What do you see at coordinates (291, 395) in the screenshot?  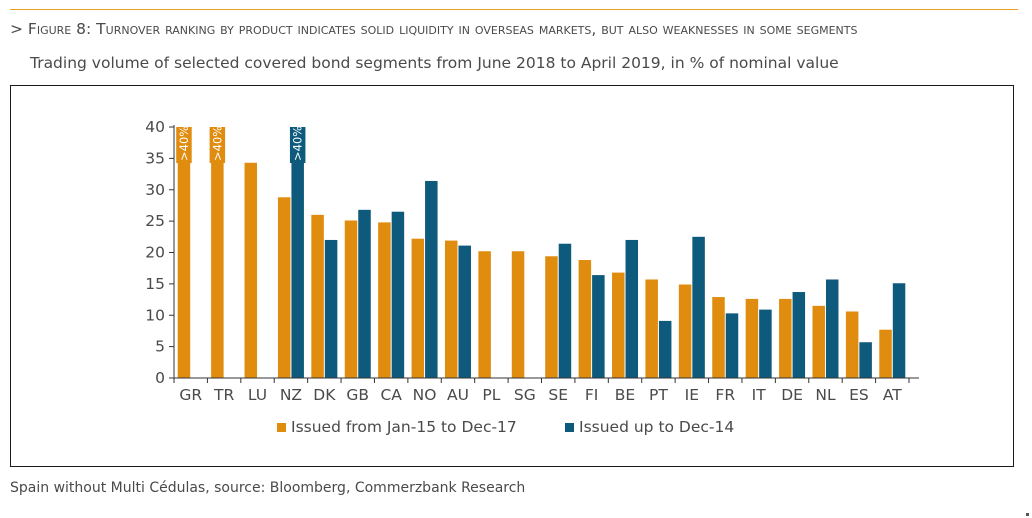 I see `x-tick-label: NZ` at bounding box center [291, 395].